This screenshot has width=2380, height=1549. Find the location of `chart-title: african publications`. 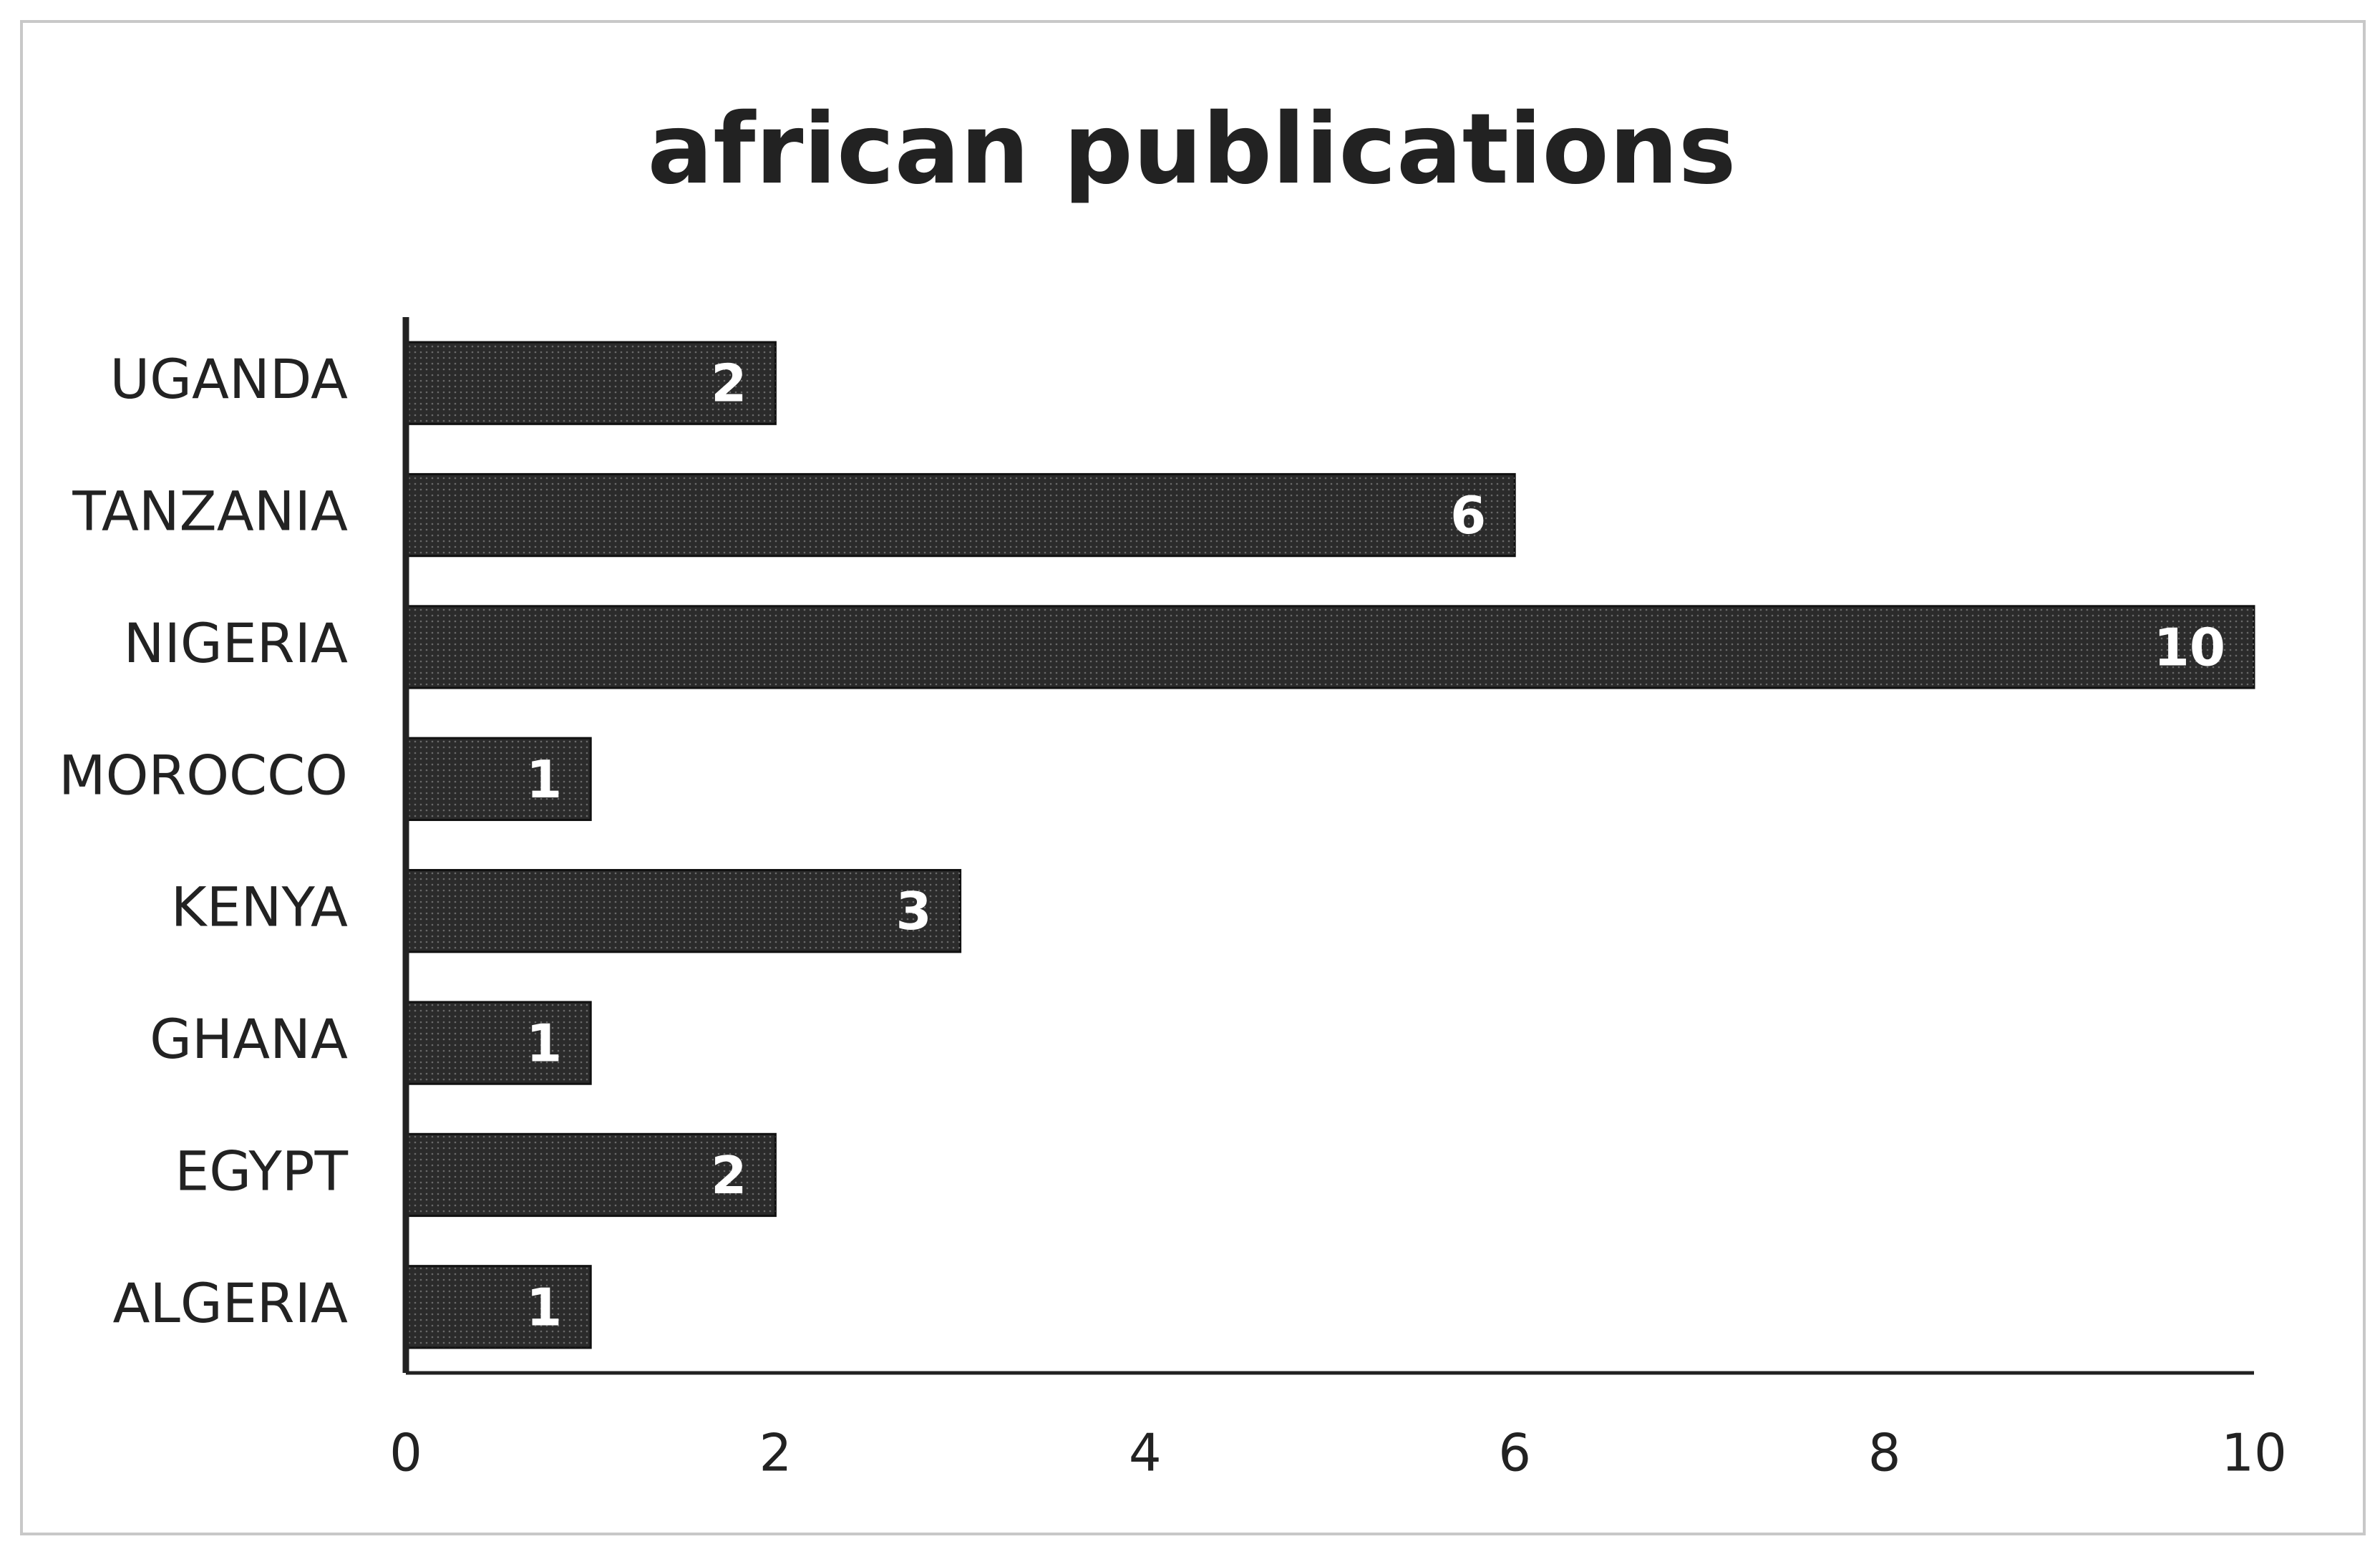

chart-title: african publications is located at coordinates (1191, 149).